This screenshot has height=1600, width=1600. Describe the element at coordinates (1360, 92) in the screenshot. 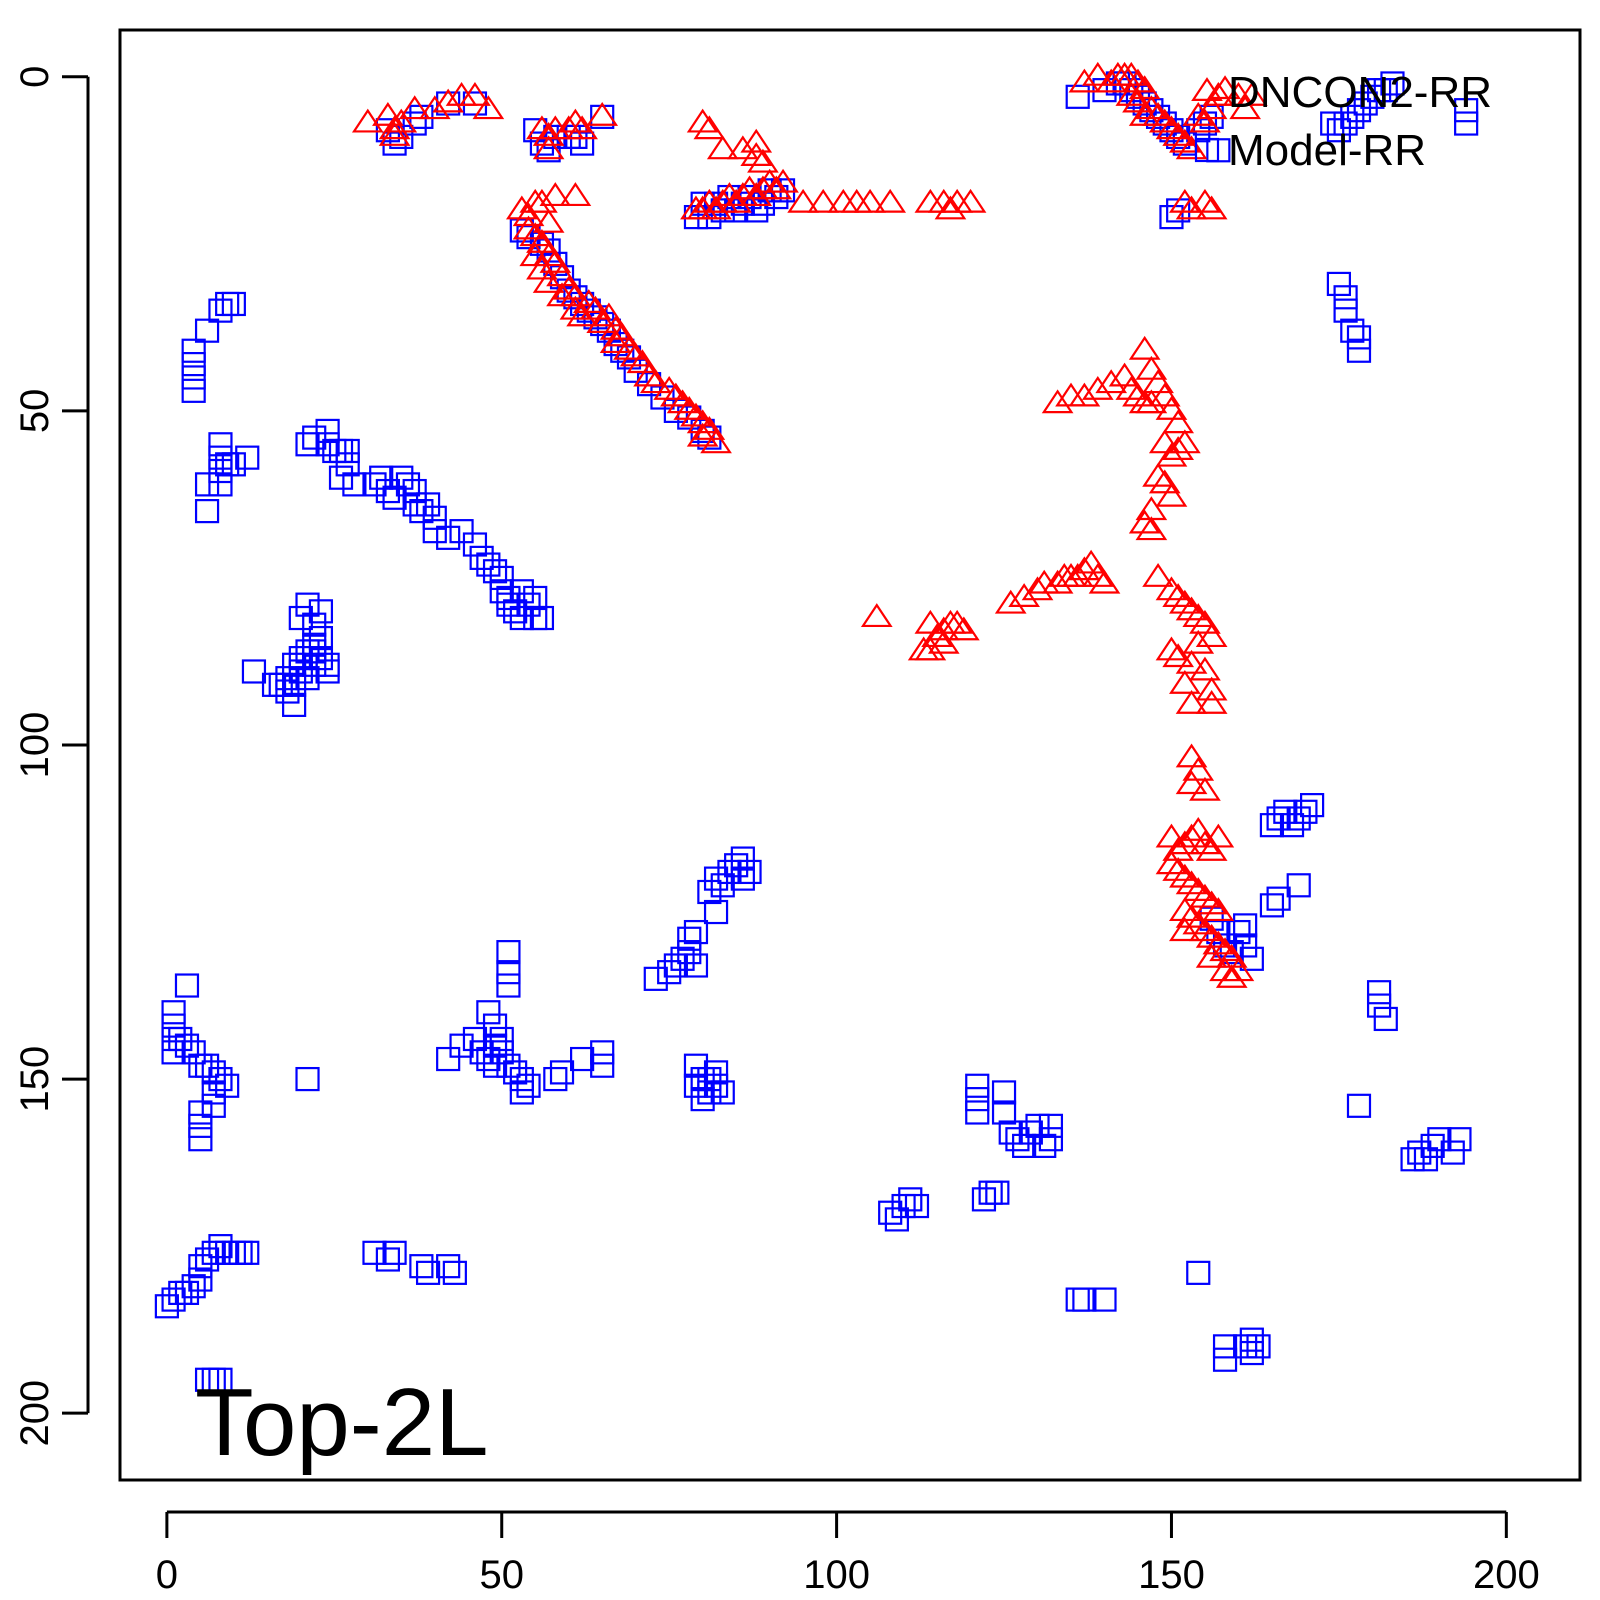

I see `legend-label: DNCON2-RR` at that location.